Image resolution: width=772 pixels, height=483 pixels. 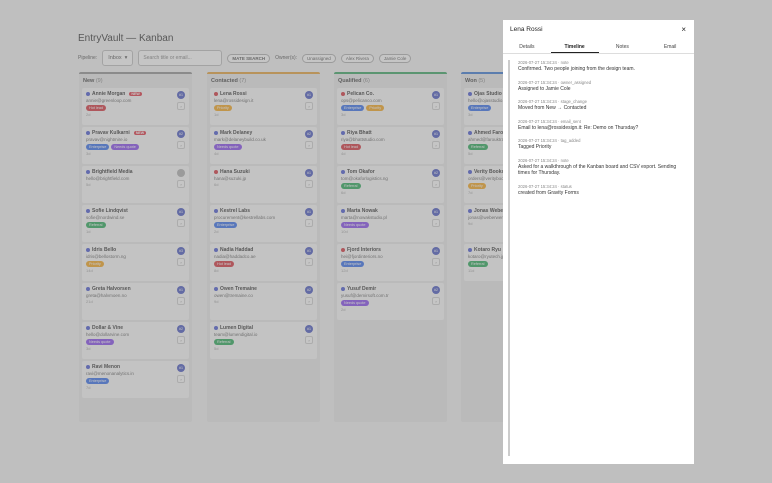 What do you see at coordinates (526, 29) in the screenshot?
I see `panel-title: Lena Rossi` at bounding box center [526, 29].